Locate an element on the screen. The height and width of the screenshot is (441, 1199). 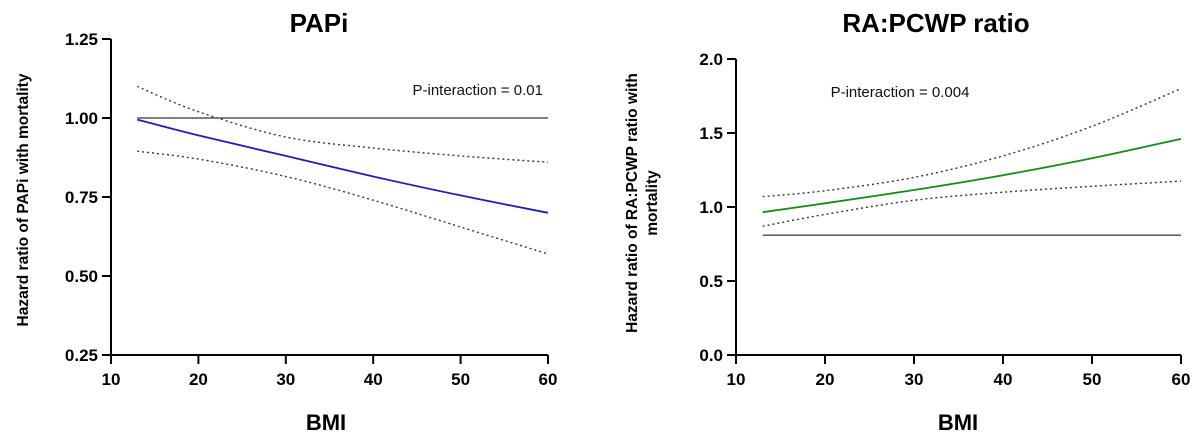
papi-y-tick-label: 1.00 is located at coordinates (81, 118).